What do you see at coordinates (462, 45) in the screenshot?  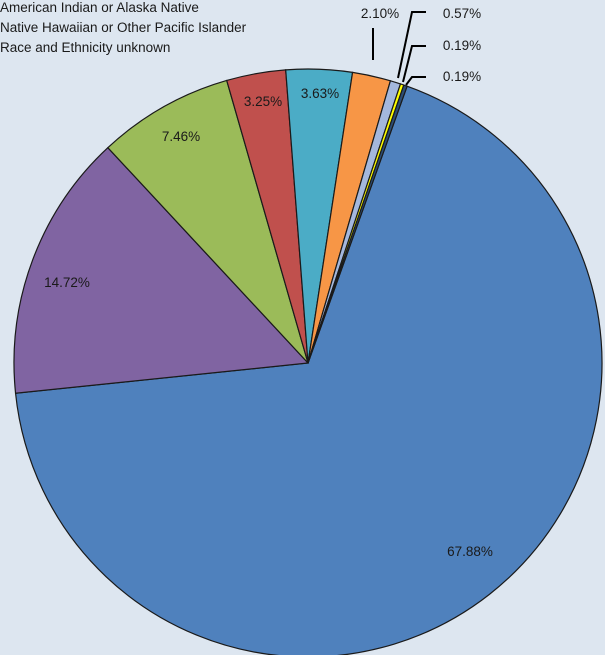 I see `pie-label-7: 0.19%` at bounding box center [462, 45].